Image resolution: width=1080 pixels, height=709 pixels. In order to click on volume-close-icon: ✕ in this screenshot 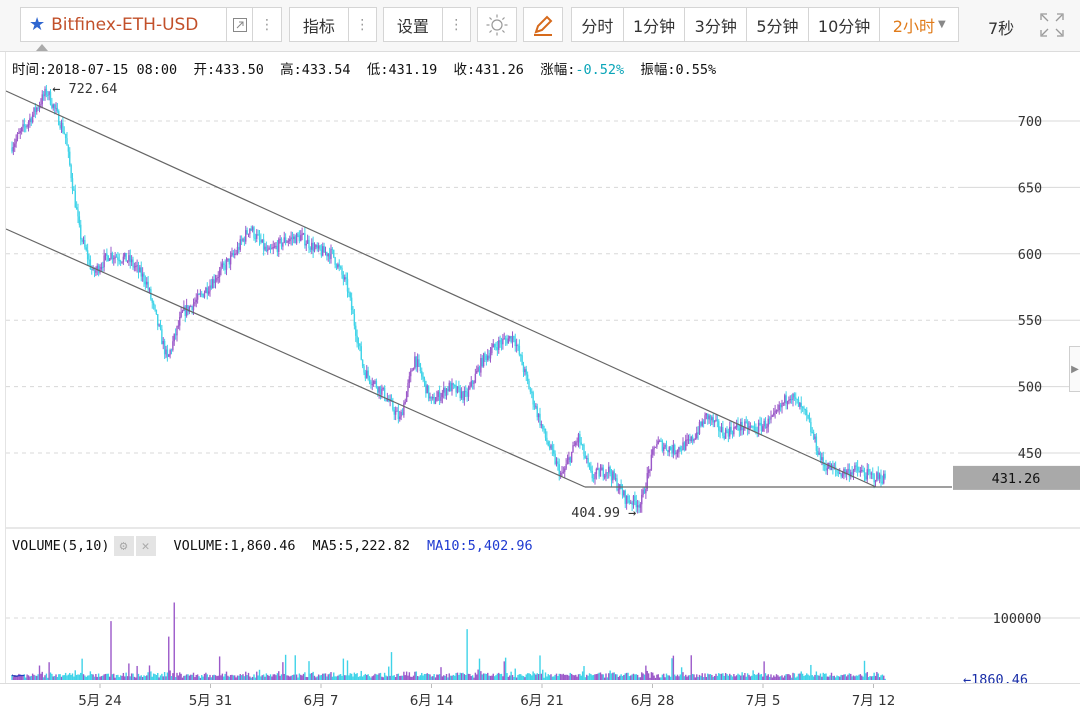, I will do `click(145, 546)`.